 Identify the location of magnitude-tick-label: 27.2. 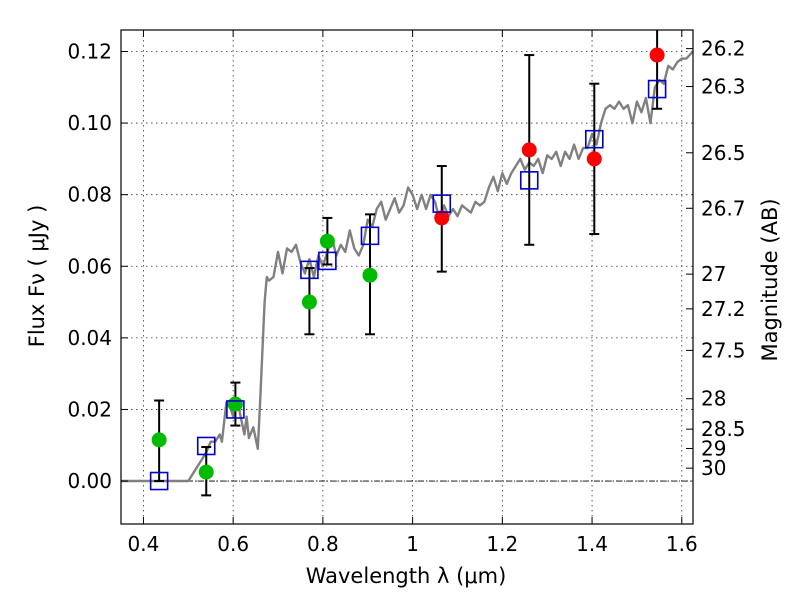
(723, 309).